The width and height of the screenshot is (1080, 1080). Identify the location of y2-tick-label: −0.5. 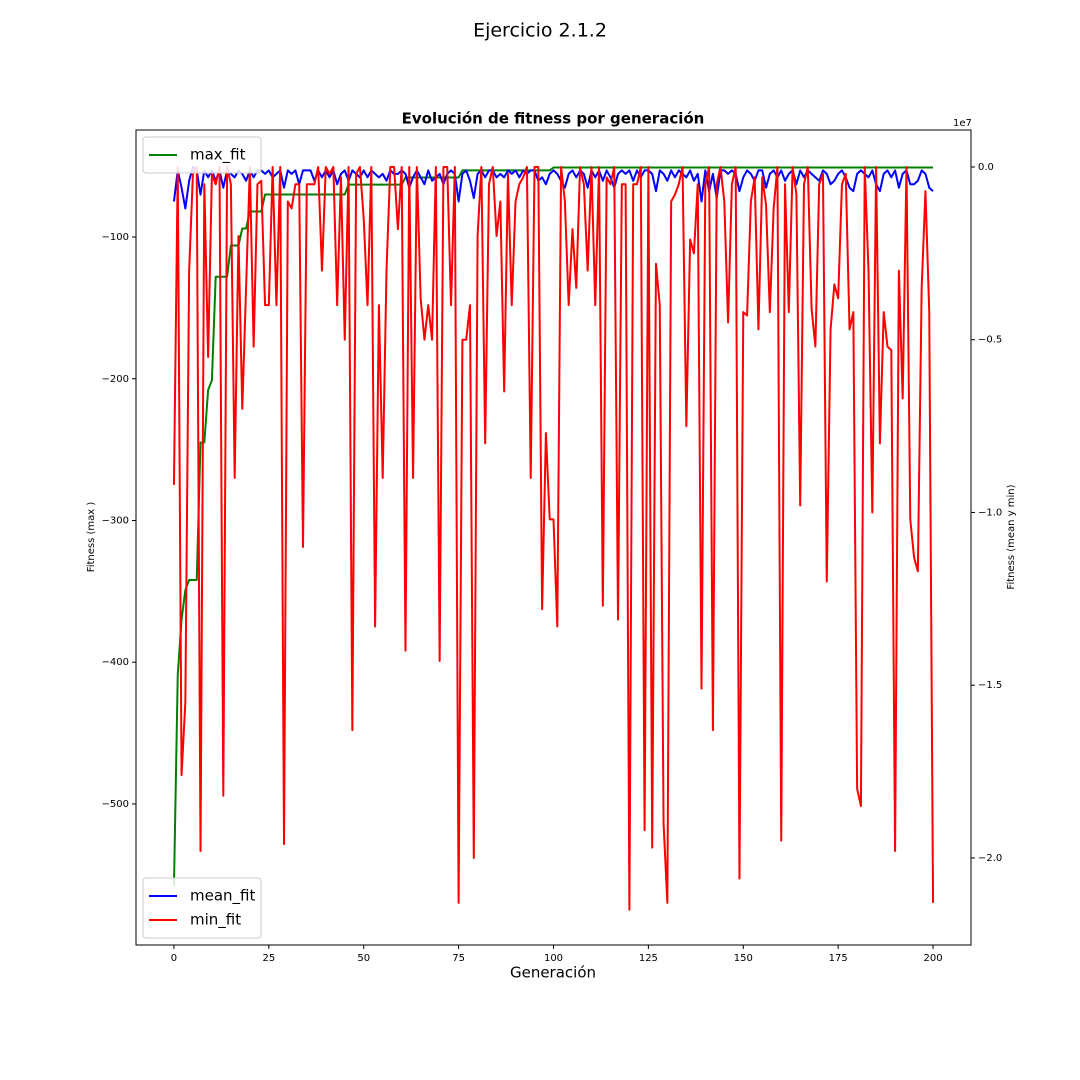
(990, 340).